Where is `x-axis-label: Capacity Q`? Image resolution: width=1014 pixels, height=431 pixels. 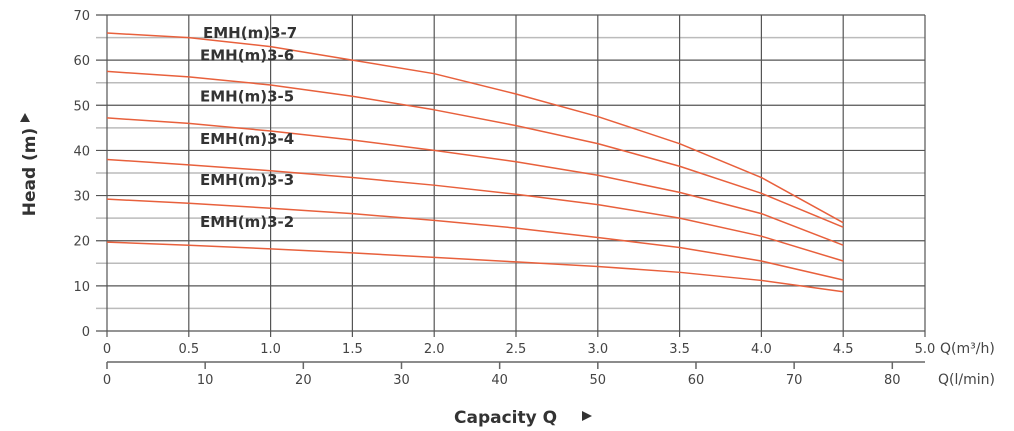
x-axis-label: Capacity Q is located at coordinates (505, 418).